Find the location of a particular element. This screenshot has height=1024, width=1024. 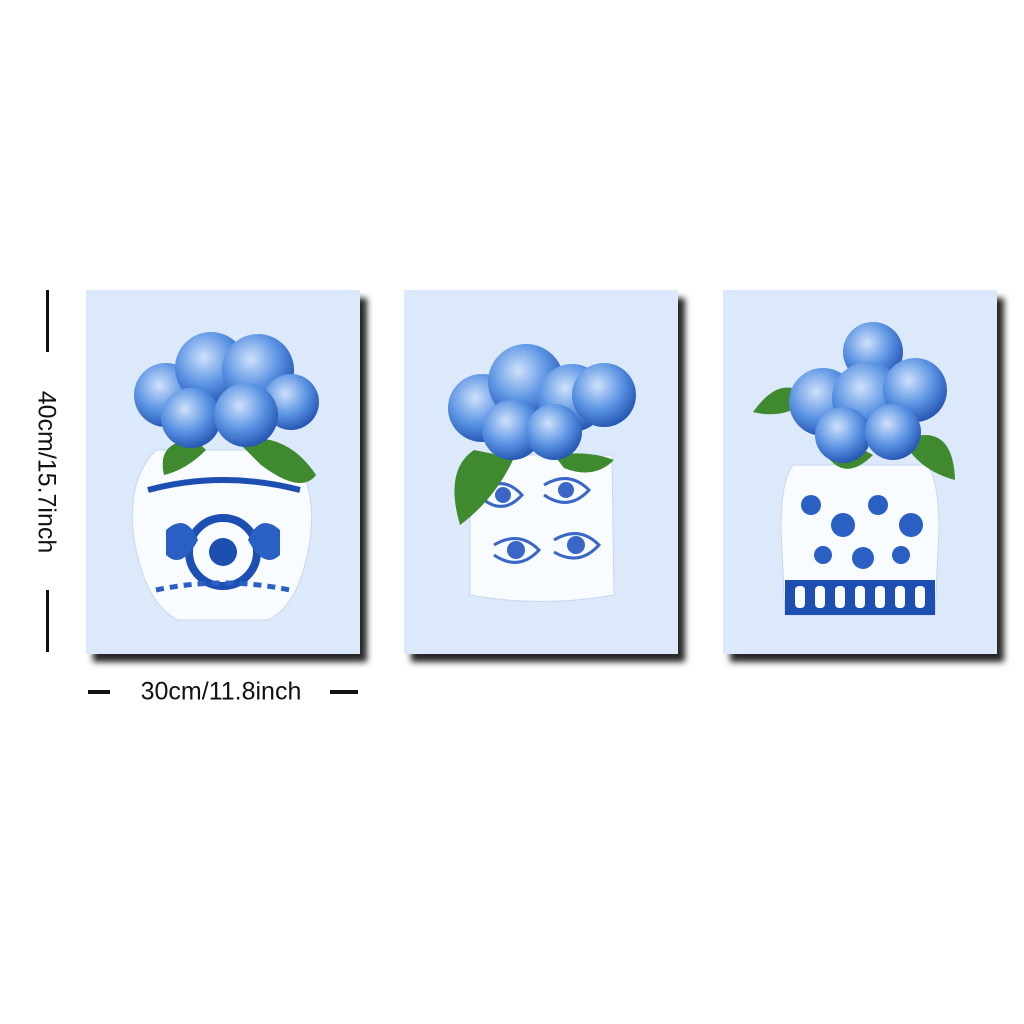

width-dimension-label: 30cm/11.8inch is located at coordinates (221, 691).